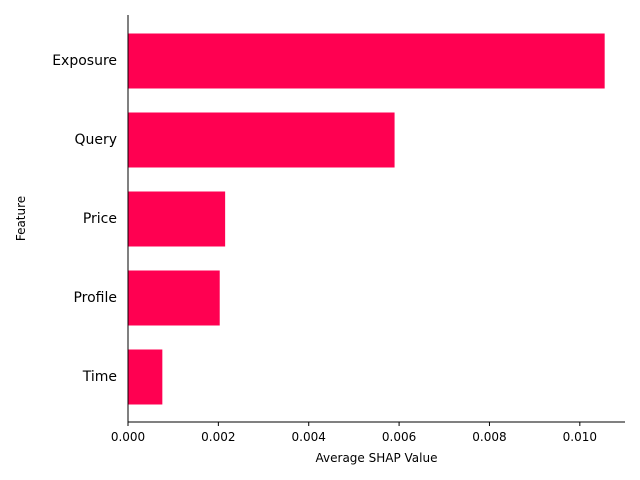  What do you see at coordinates (145, 377) in the screenshot?
I see `bar-time` at bounding box center [145, 377].